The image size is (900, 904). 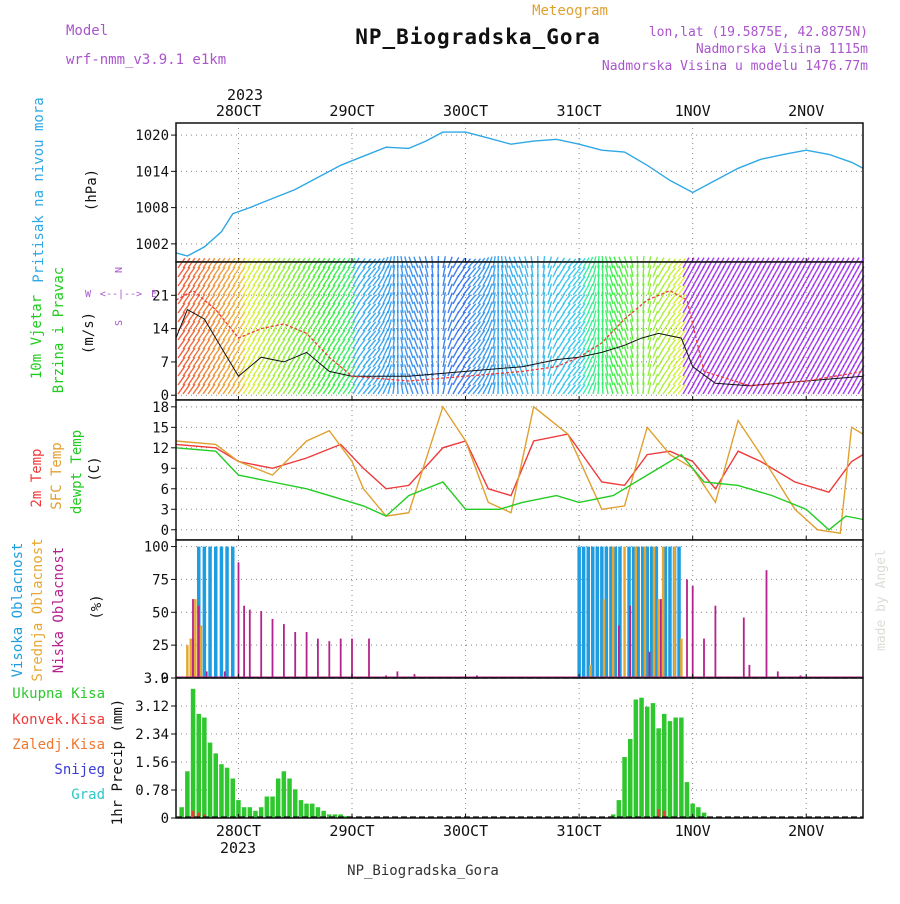 What do you see at coordinates (18, 610) in the screenshot?
I see `cloud-ylabel-high: Visoka Oblacnost` at bounding box center [18, 610].